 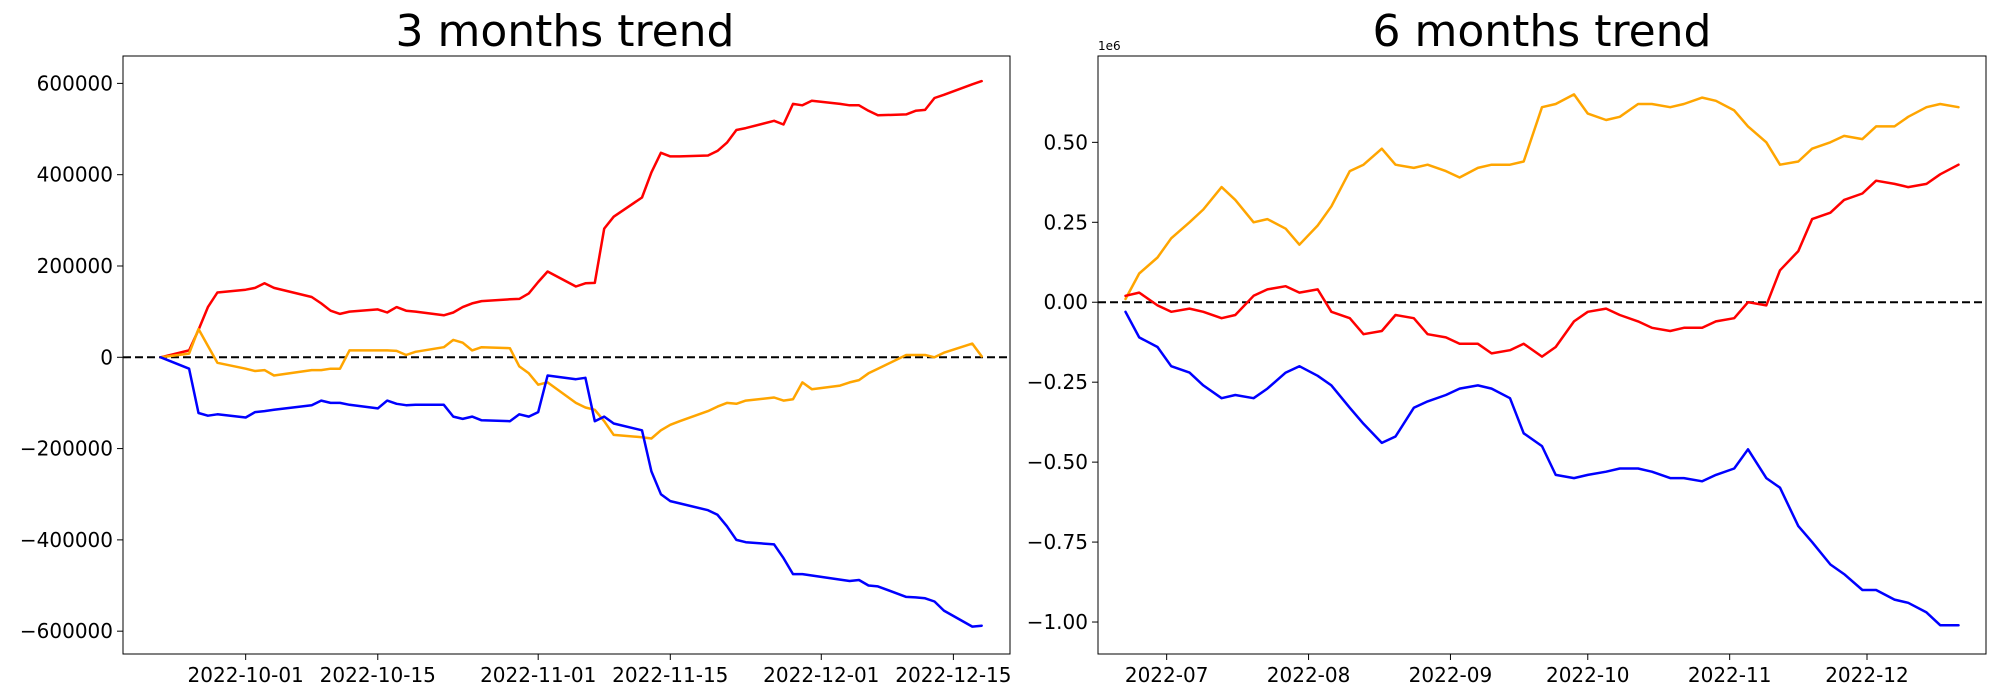 What do you see at coordinates (565, 31) in the screenshot?
I see `chart-title: 3 months trend` at bounding box center [565, 31].